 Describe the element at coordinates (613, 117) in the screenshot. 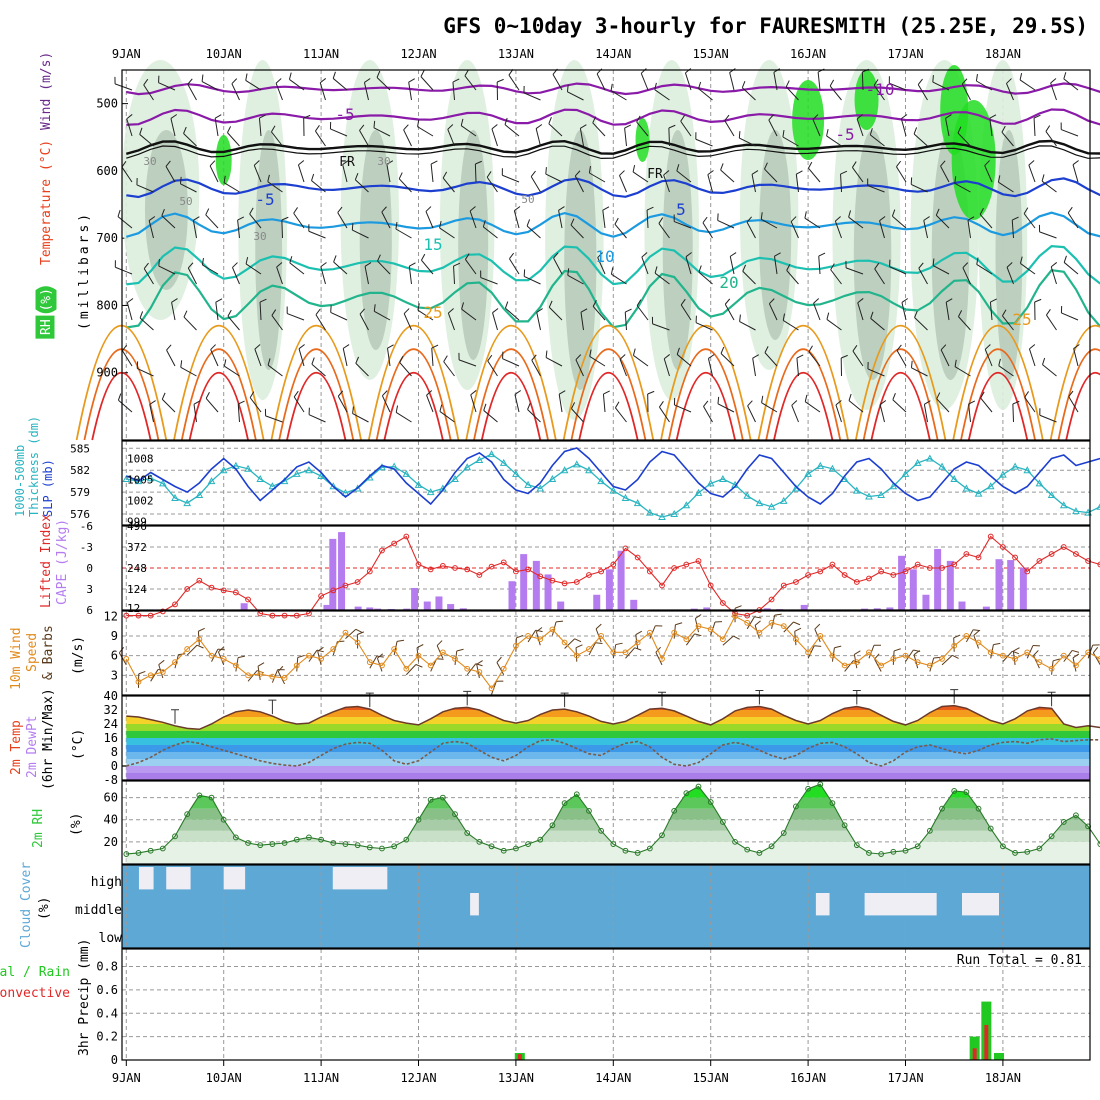

I see `isotherm--5` at that location.